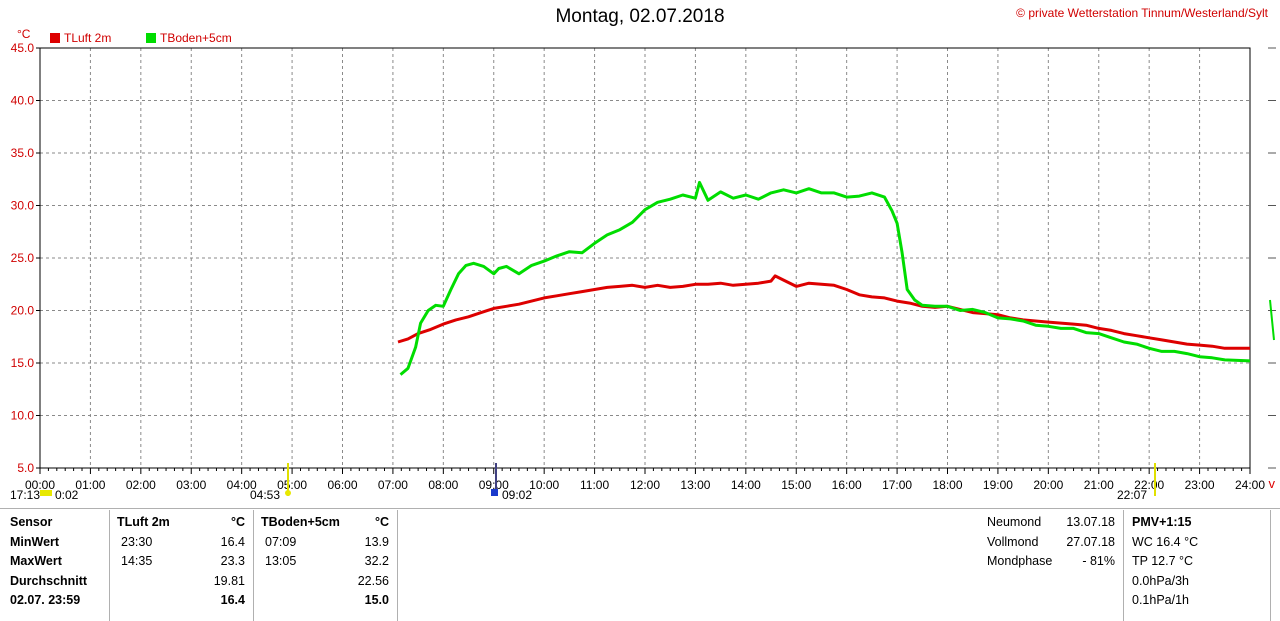 The height and width of the screenshot is (621, 1280). What do you see at coordinates (23, 206) in the screenshot?
I see `y-tick-label: 30.0` at bounding box center [23, 206].